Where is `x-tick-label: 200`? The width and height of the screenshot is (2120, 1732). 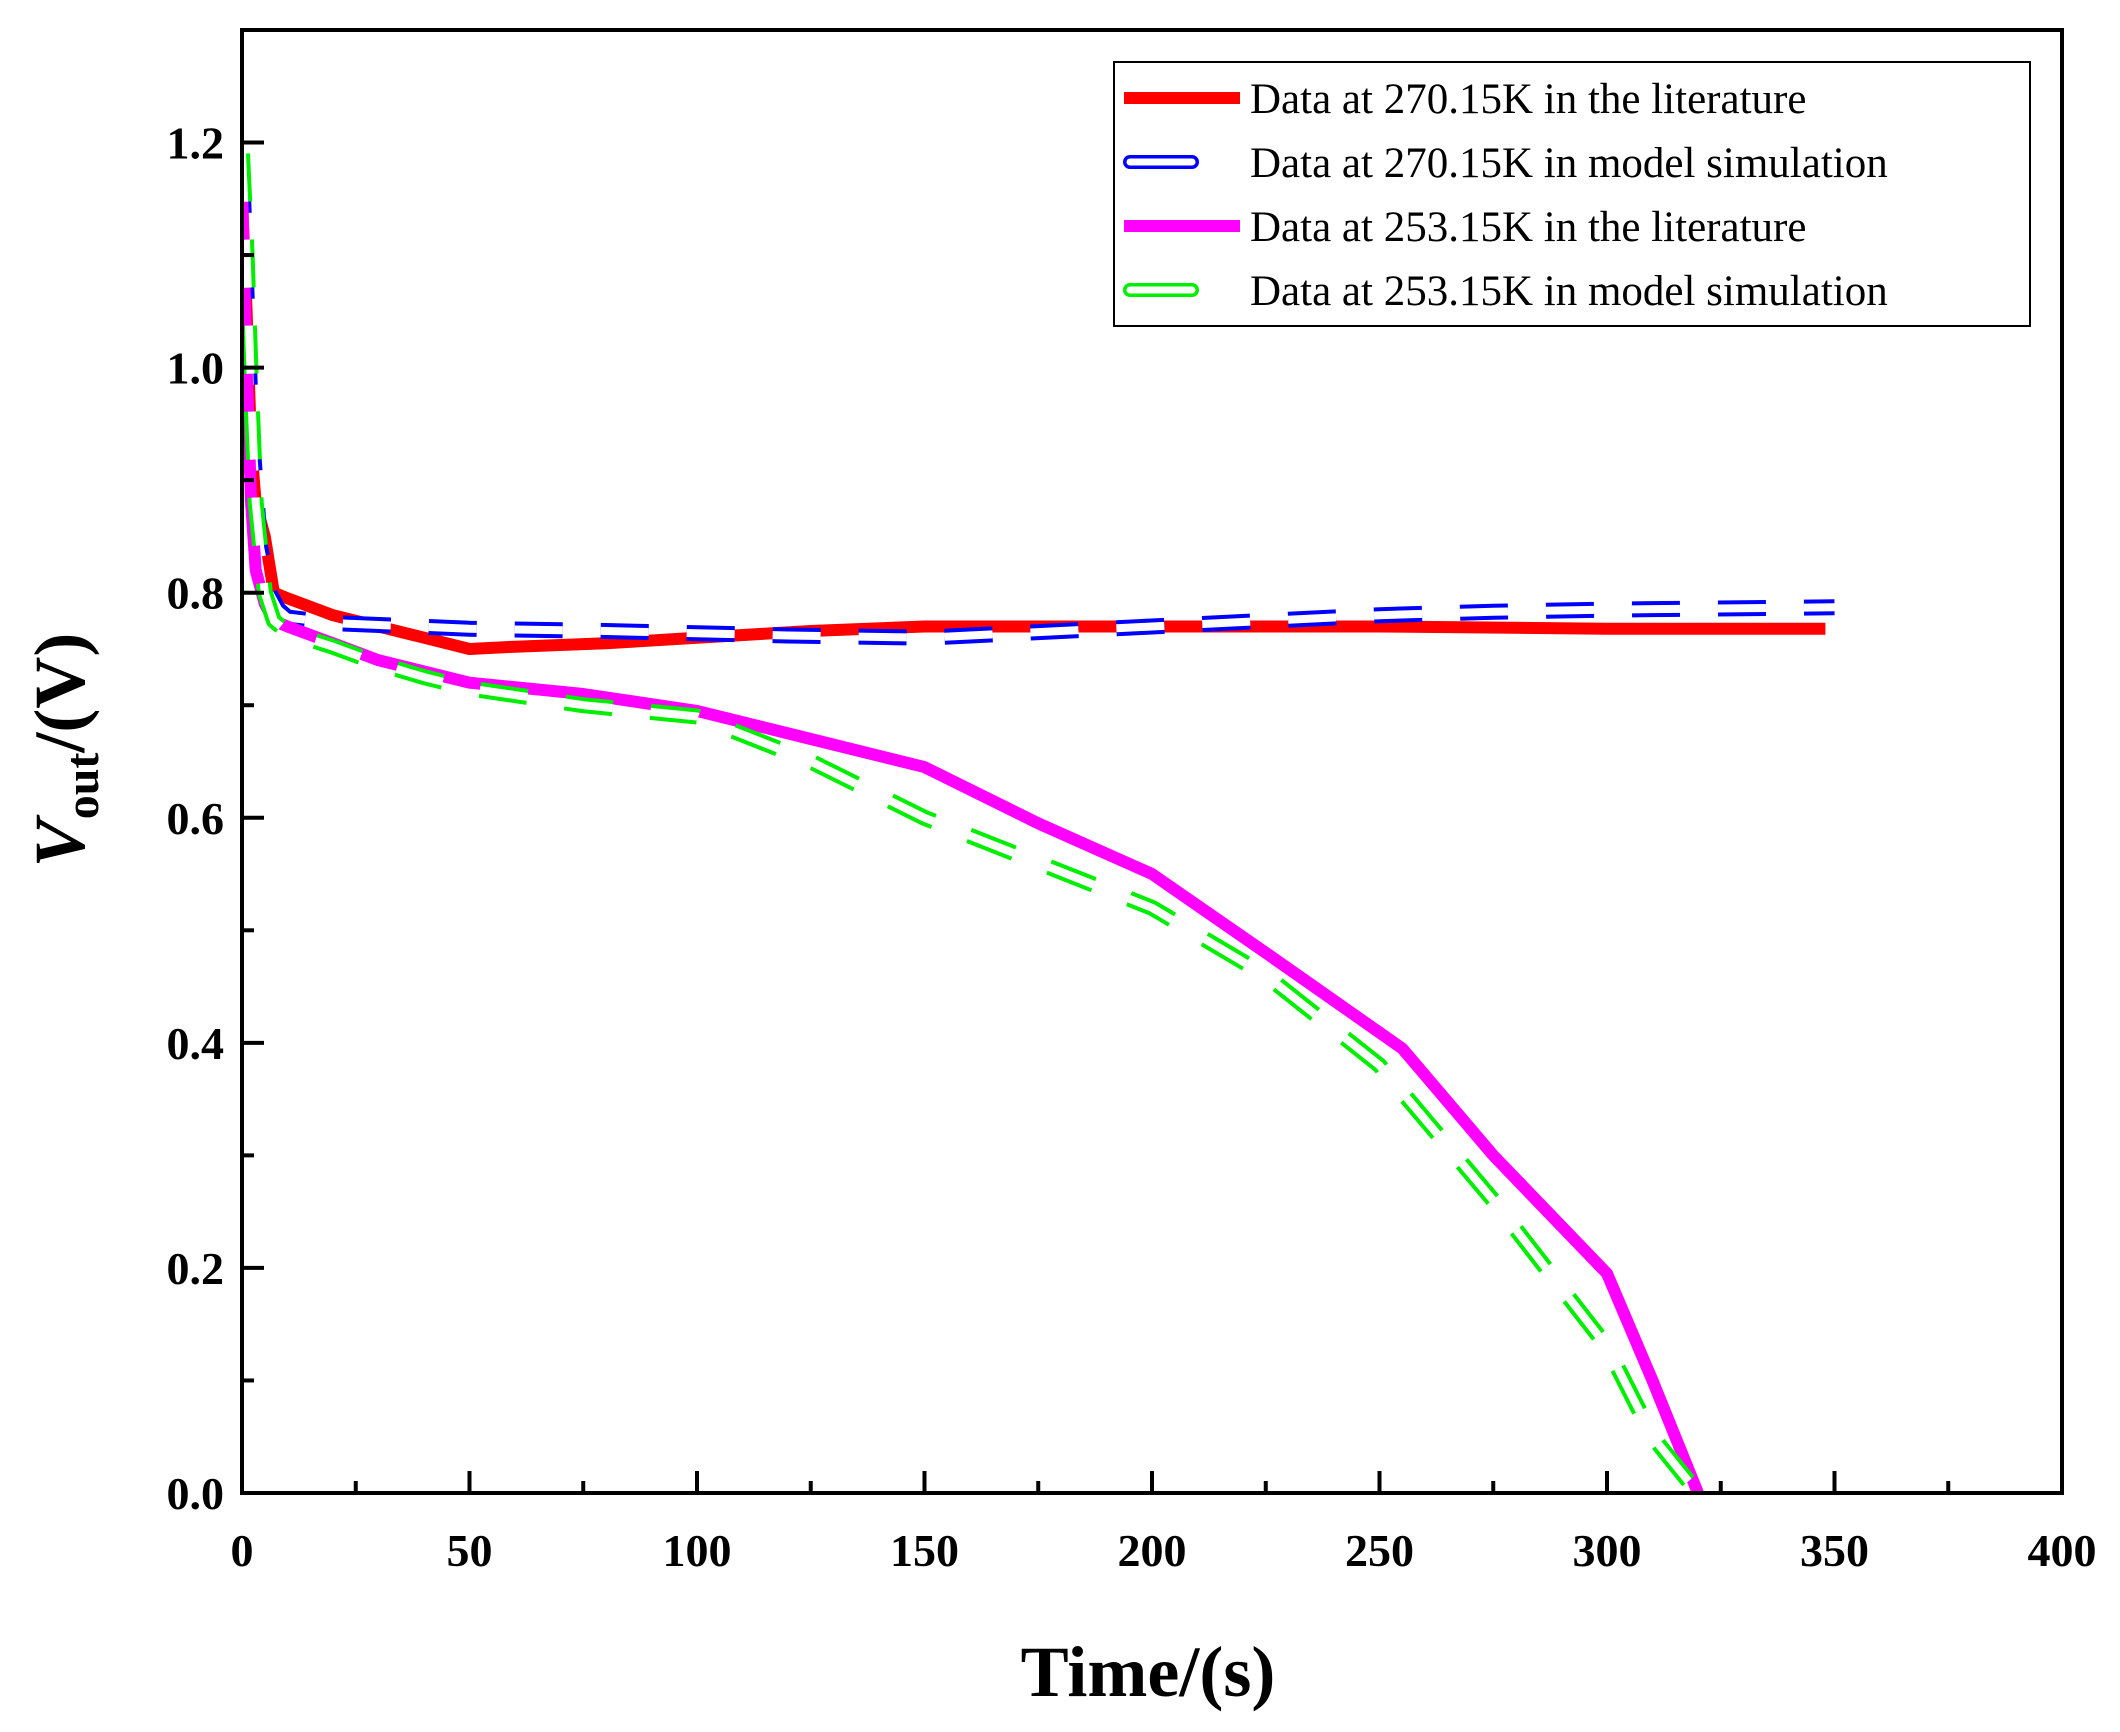 x-tick-label: 200 is located at coordinates (1152, 1550).